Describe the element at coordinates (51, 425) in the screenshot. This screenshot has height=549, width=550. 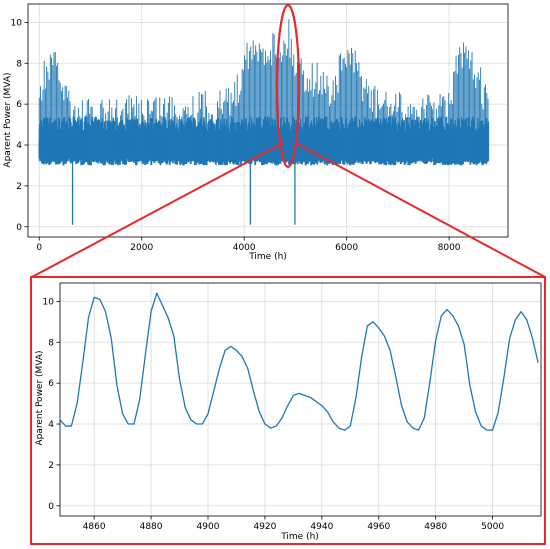
I see `zoom-y-tick-label: 4` at that location.